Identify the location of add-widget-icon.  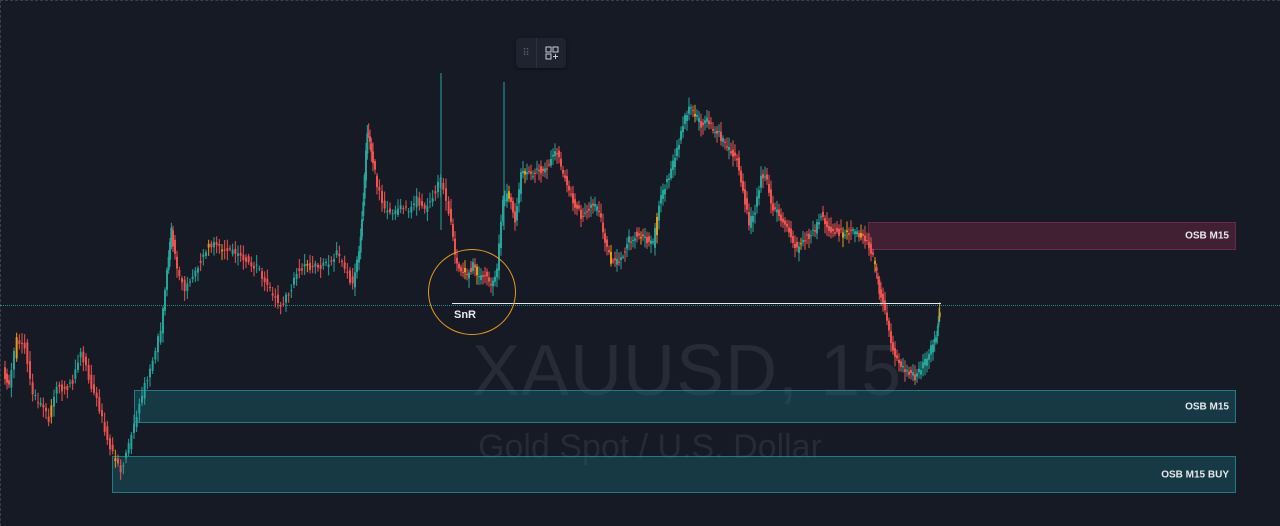
(551, 53).